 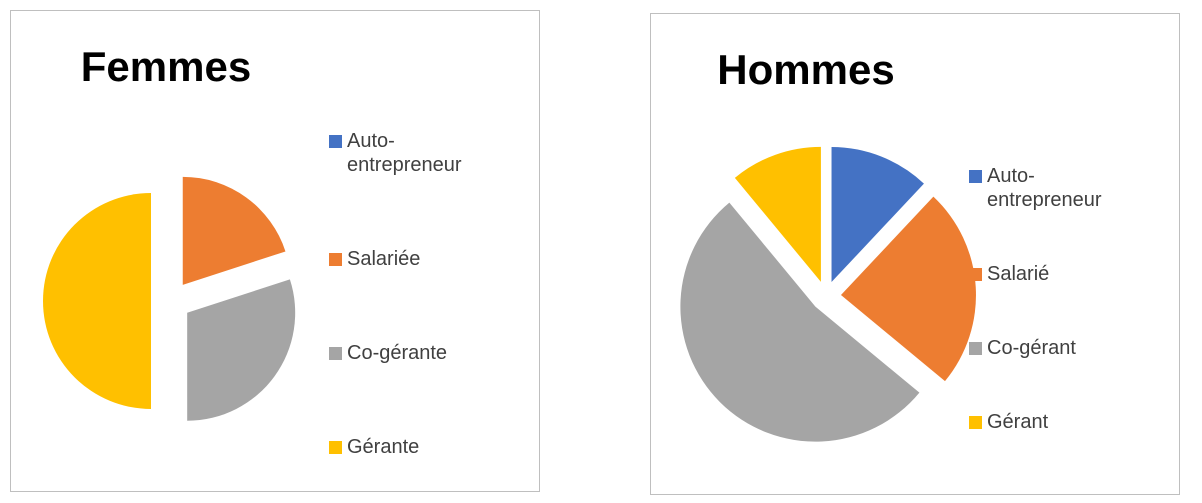 I want to click on legend-item: Co-gérante, so click(x=415, y=353).